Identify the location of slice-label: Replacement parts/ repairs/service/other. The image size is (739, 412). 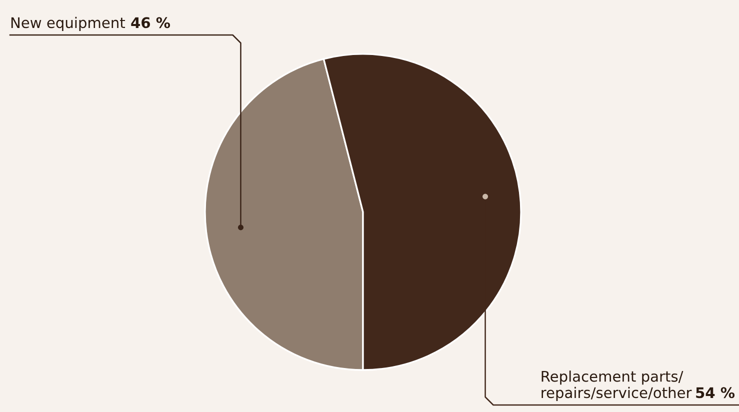
(617, 385).